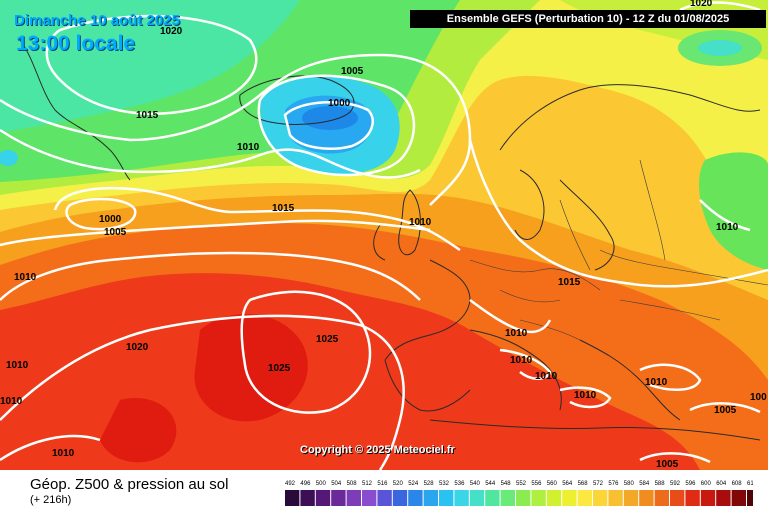  Describe the element at coordinates (50, 448) in the screenshot. I see `isobar-1020-sw` at that location.